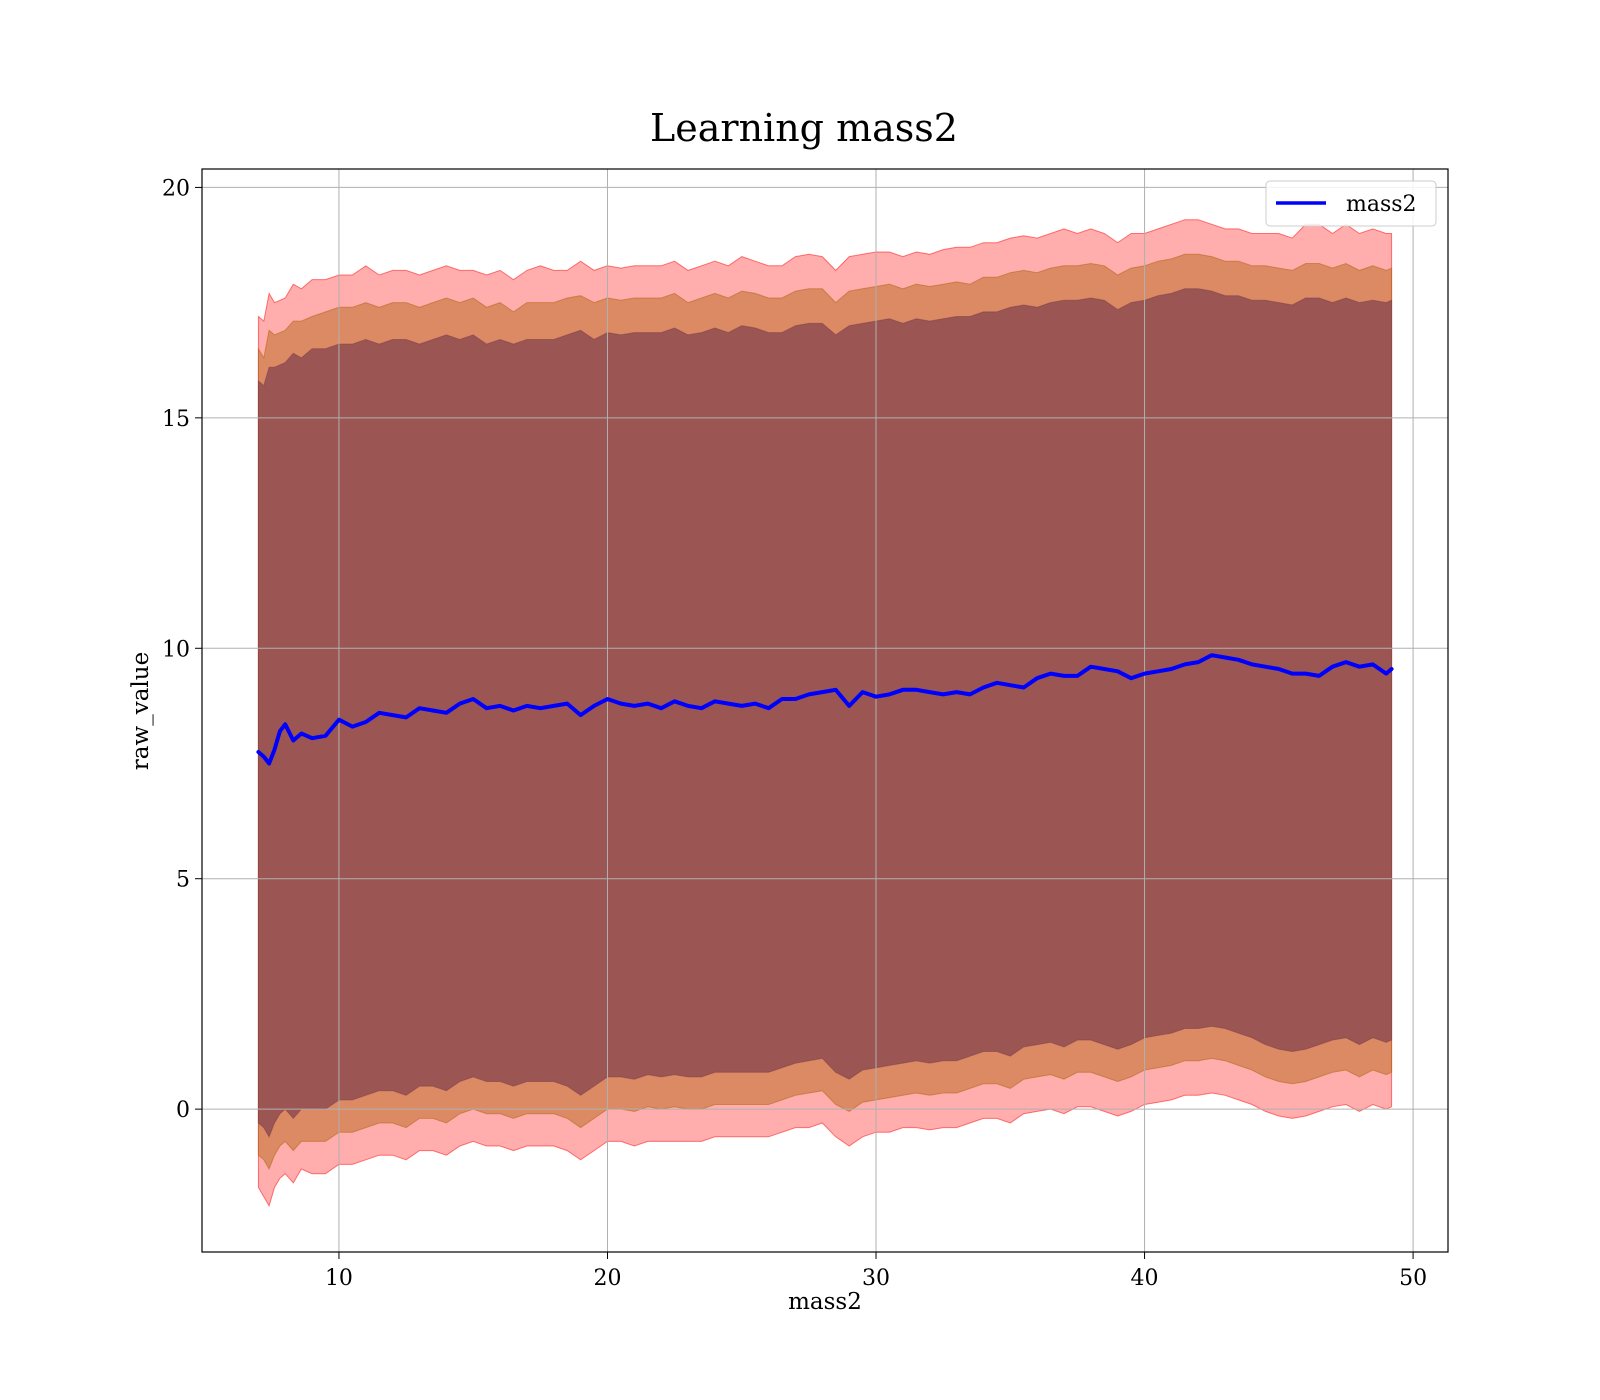 The width and height of the screenshot is (1600, 1400). Describe the element at coordinates (141, 711) in the screenshot. I see `y-axis-label: raw_value` at that location.